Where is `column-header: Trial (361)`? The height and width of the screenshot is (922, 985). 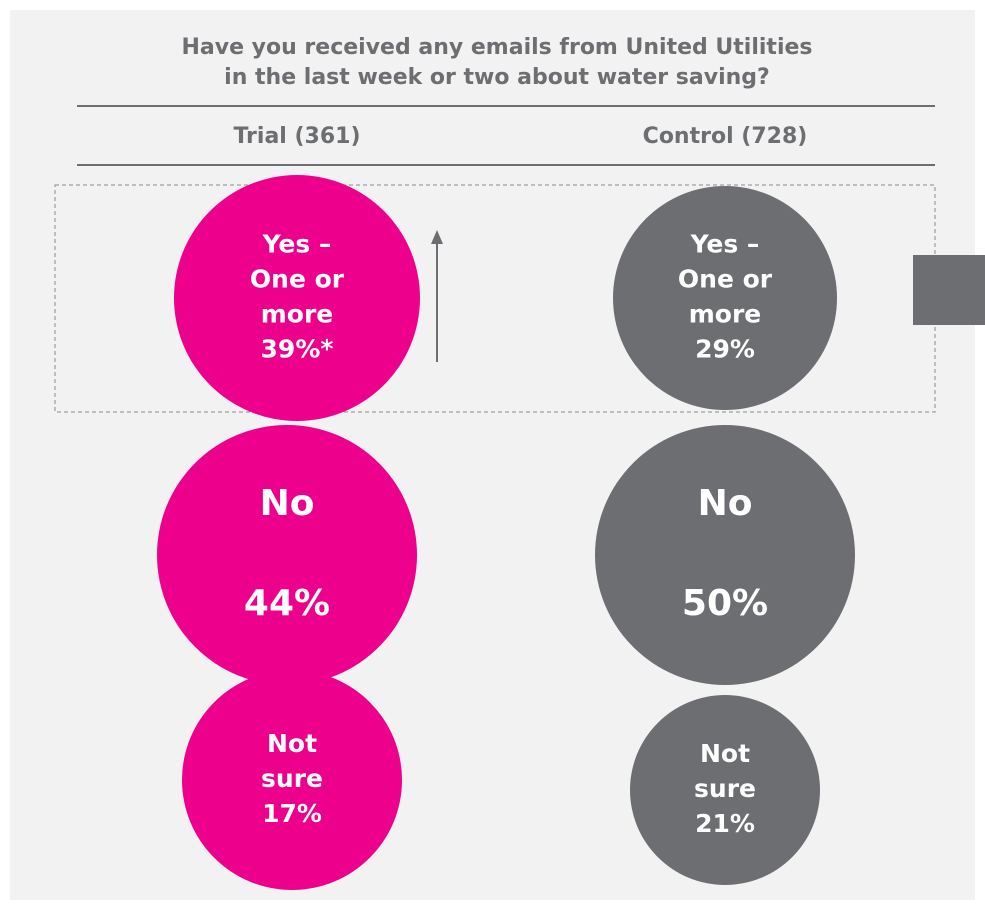 column-header: Trial (361) is located at coordinates (296, 136).